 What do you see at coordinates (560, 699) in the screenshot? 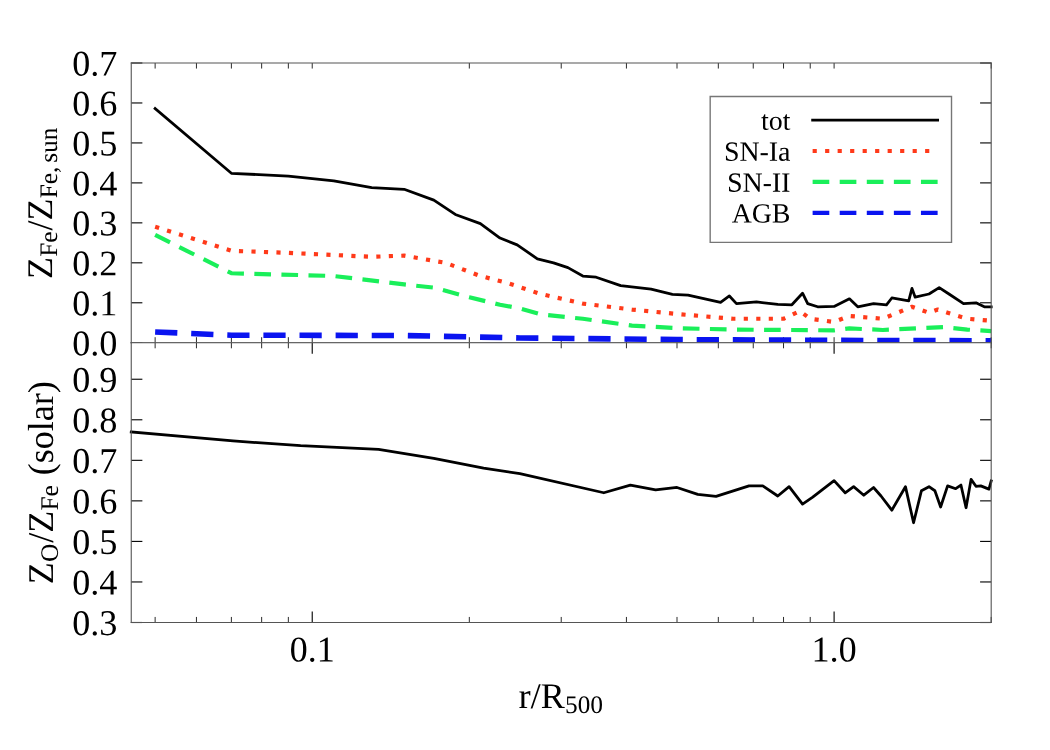
I see `x-axis-title: r/R$_{500}$` at bounding box center [560, 699].